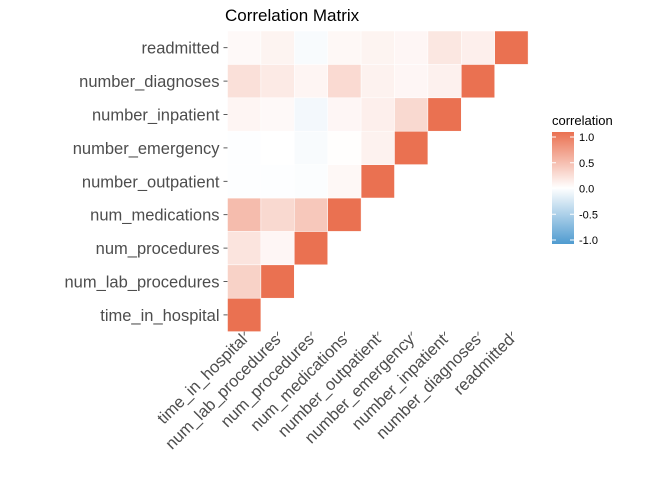 The image size is (672, 480). I want to click on legend-tick-label: -0.5, so click(588, 215).